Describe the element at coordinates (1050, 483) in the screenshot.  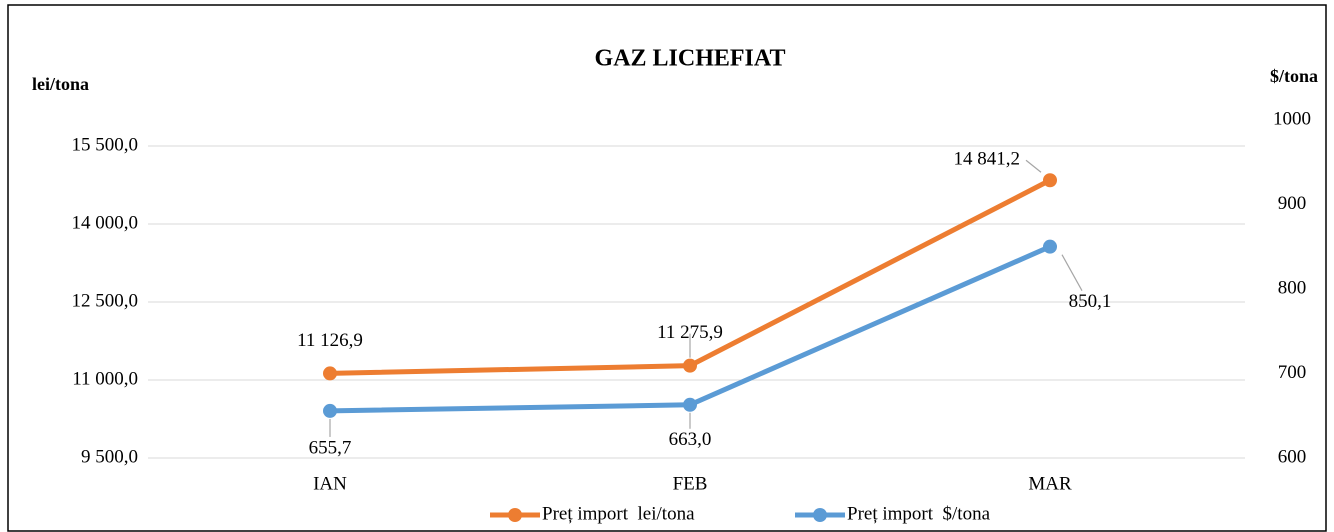
I see `x-tick-label: MAR` at that location.